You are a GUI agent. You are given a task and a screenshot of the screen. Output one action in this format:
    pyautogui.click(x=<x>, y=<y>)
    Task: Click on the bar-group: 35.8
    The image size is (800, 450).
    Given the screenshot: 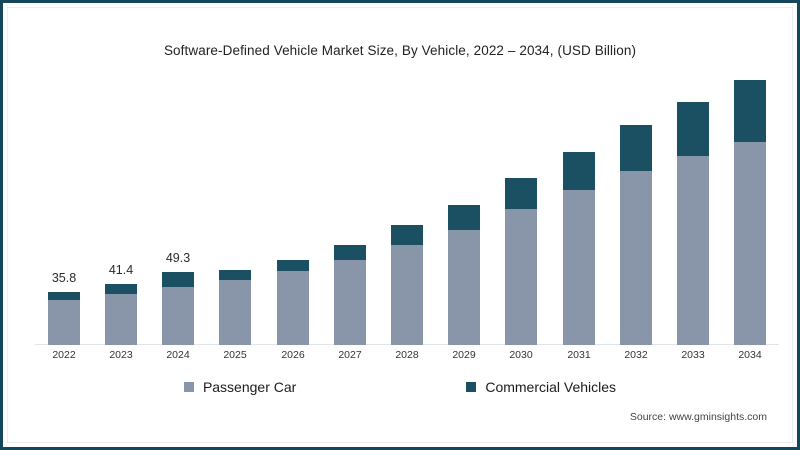 What is the action you would take?
    pyautogui.click(x=64, y=308)
    